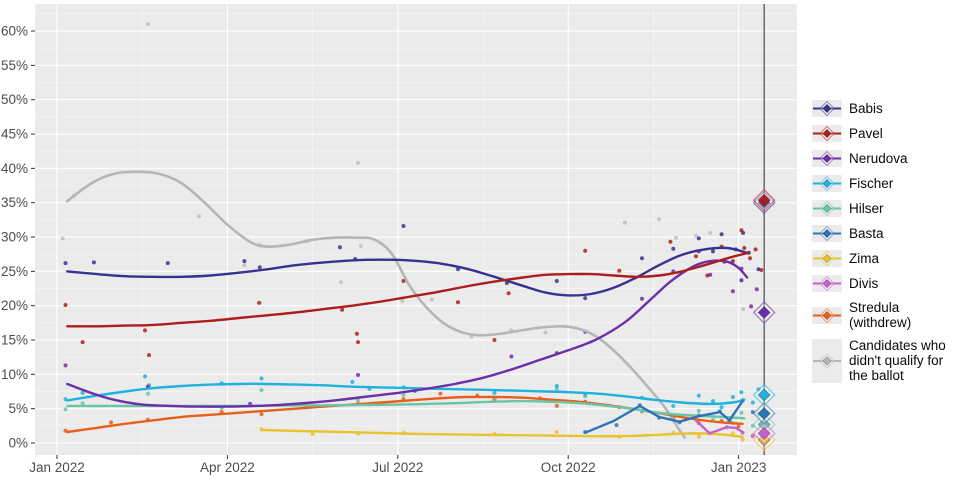 This screenshot has width=960, height=480. I want to click on legend-item-stredula: Stredula (withdrew), so click(886, 315).